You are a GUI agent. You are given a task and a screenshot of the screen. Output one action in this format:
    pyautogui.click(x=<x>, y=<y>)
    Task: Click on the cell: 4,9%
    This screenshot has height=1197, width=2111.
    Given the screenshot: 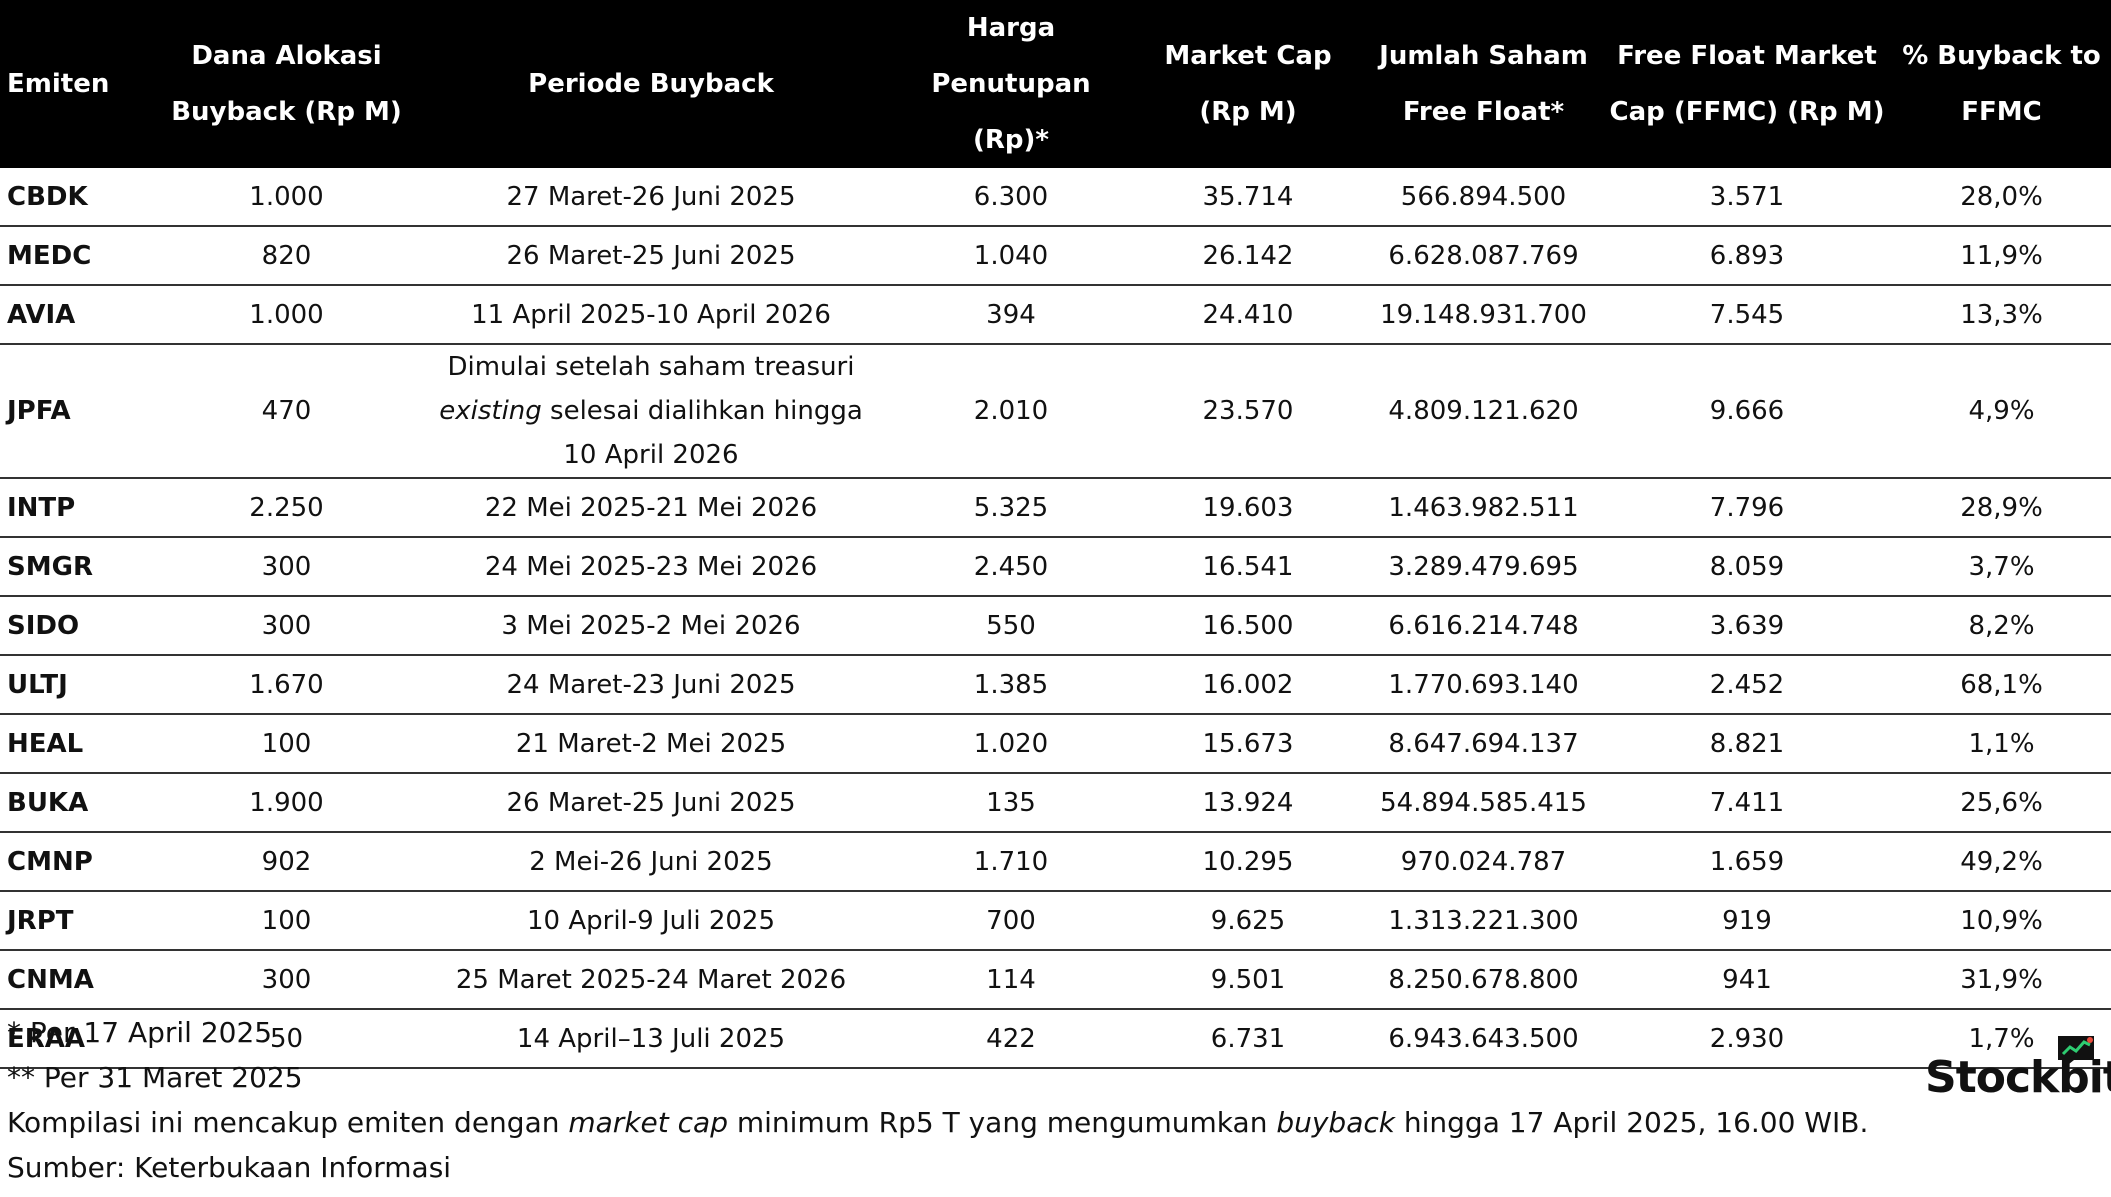 What is the action you would take?
    pyautogui.click(x=2001, y=411)
    